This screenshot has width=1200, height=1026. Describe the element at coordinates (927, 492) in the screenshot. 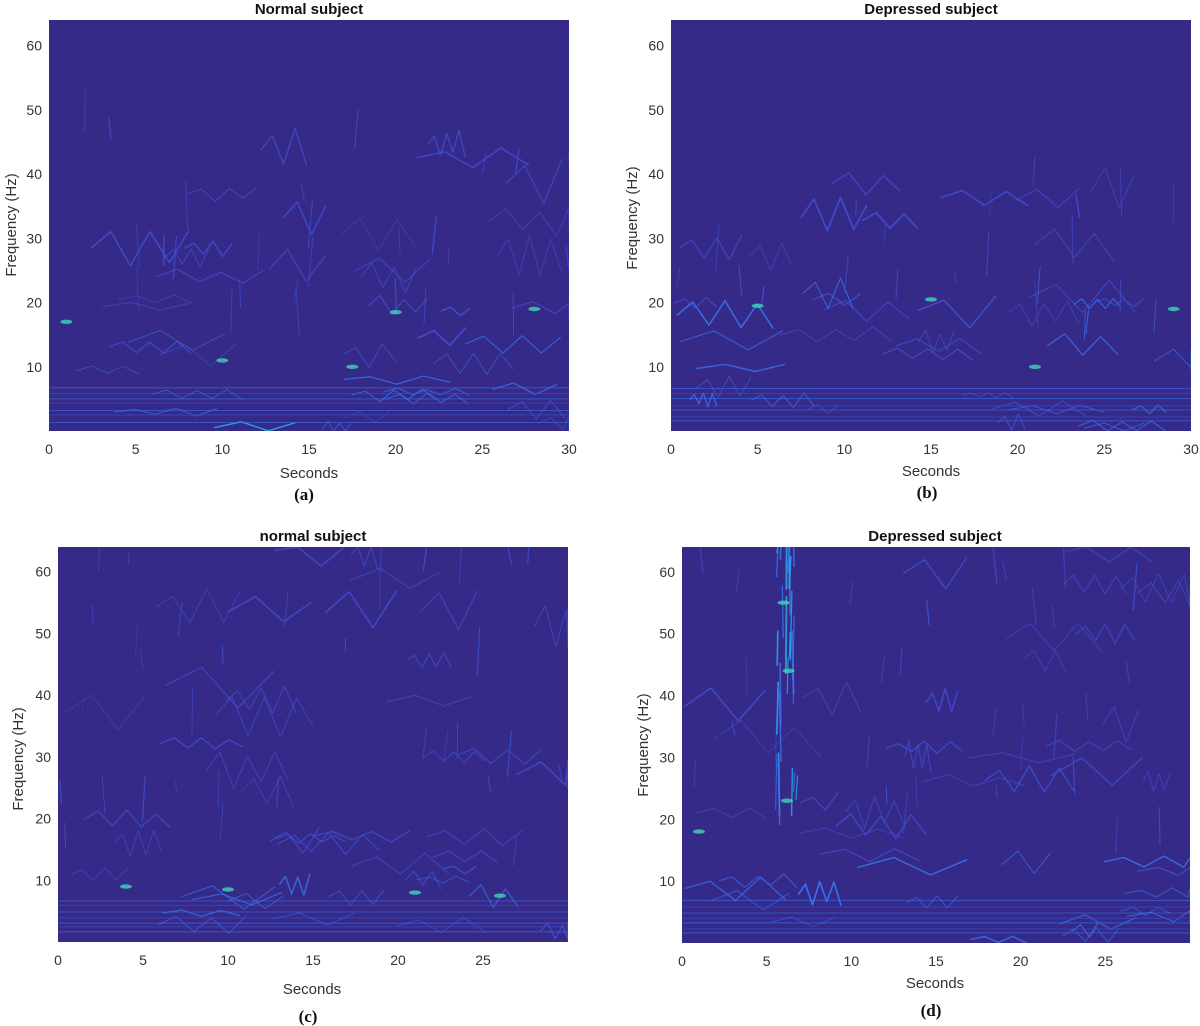

I see `panel-caption: (b)` at that location.